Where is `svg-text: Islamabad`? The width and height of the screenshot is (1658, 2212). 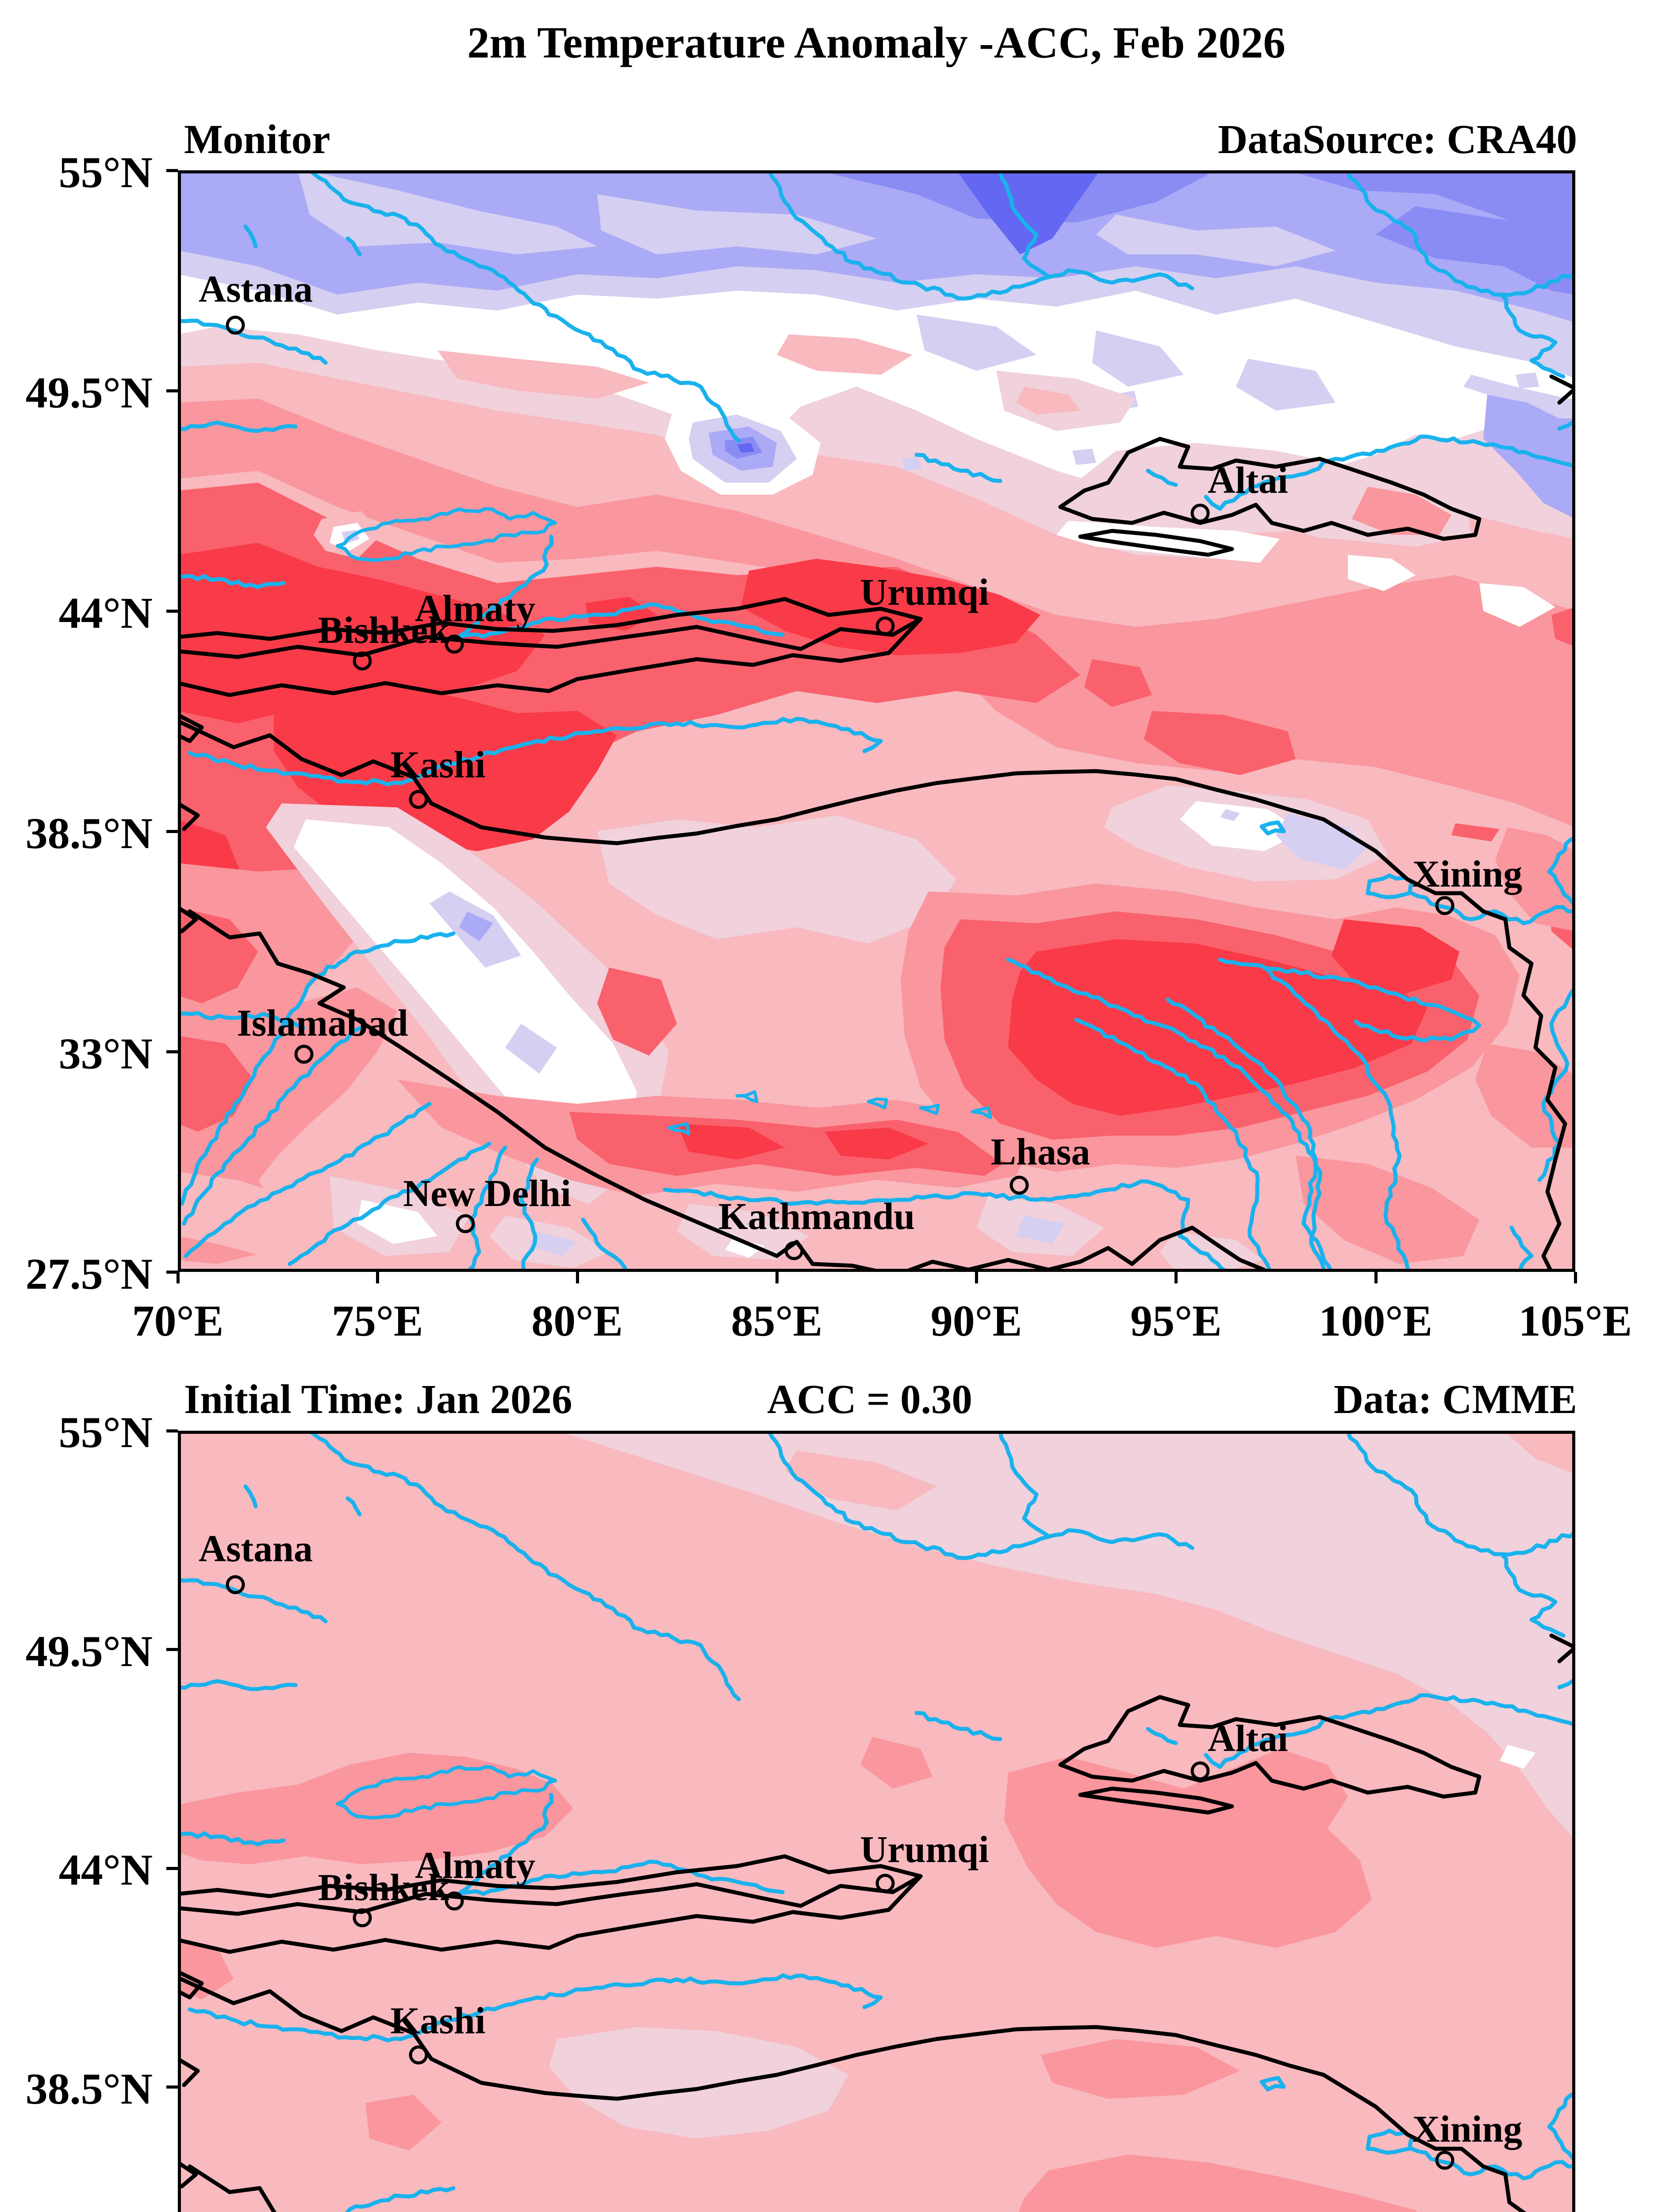
svg-text: Islamabad is located at coordinates (322, 1023).